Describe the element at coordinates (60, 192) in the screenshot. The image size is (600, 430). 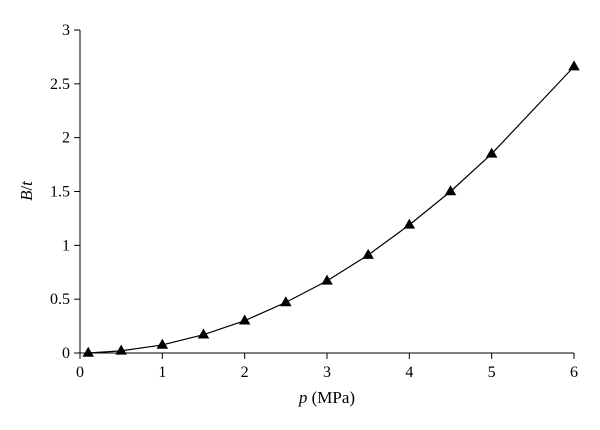
I see `y-tick-label: 1.5` at that location.